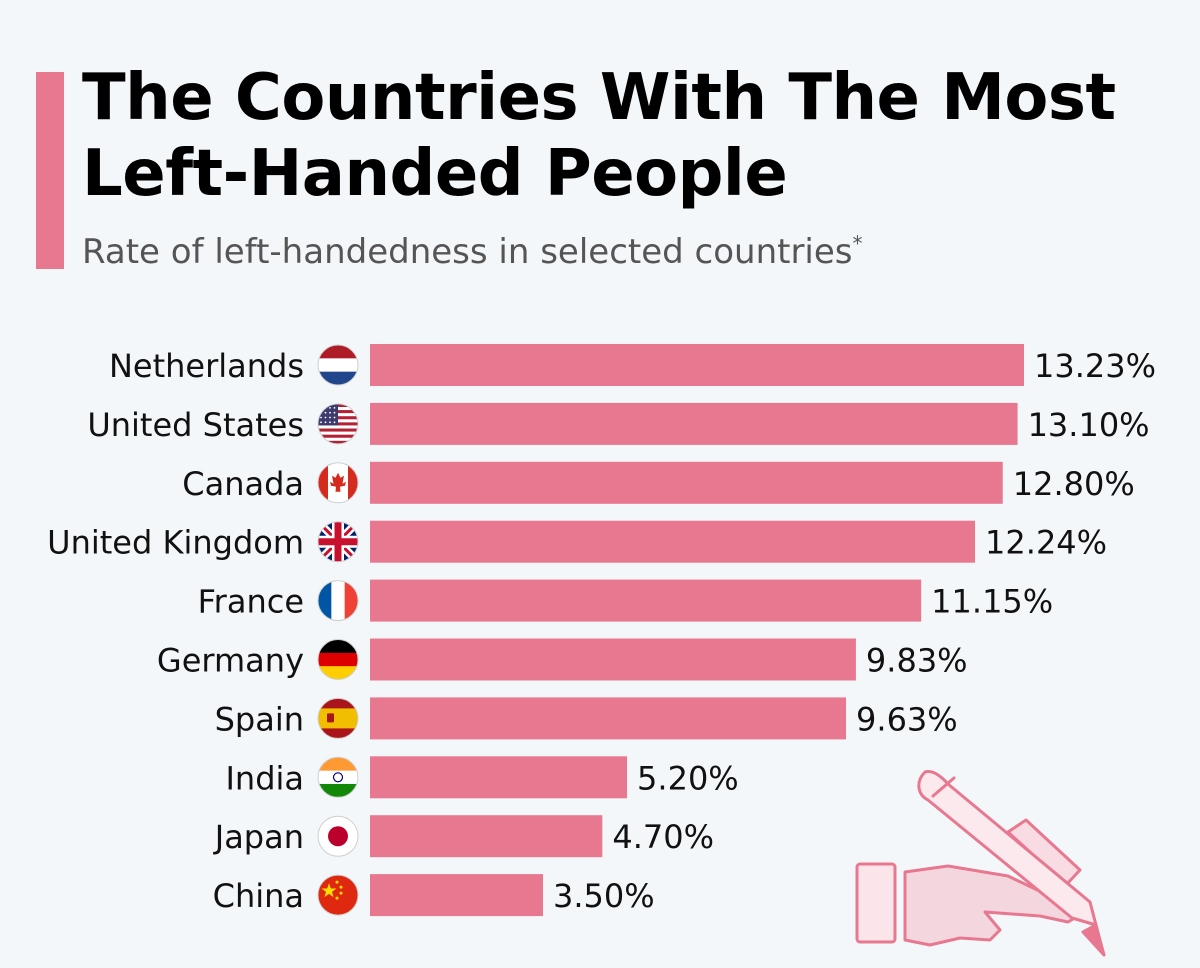  I want to click on united-kingdom-flag-icon, so click(338, 542).